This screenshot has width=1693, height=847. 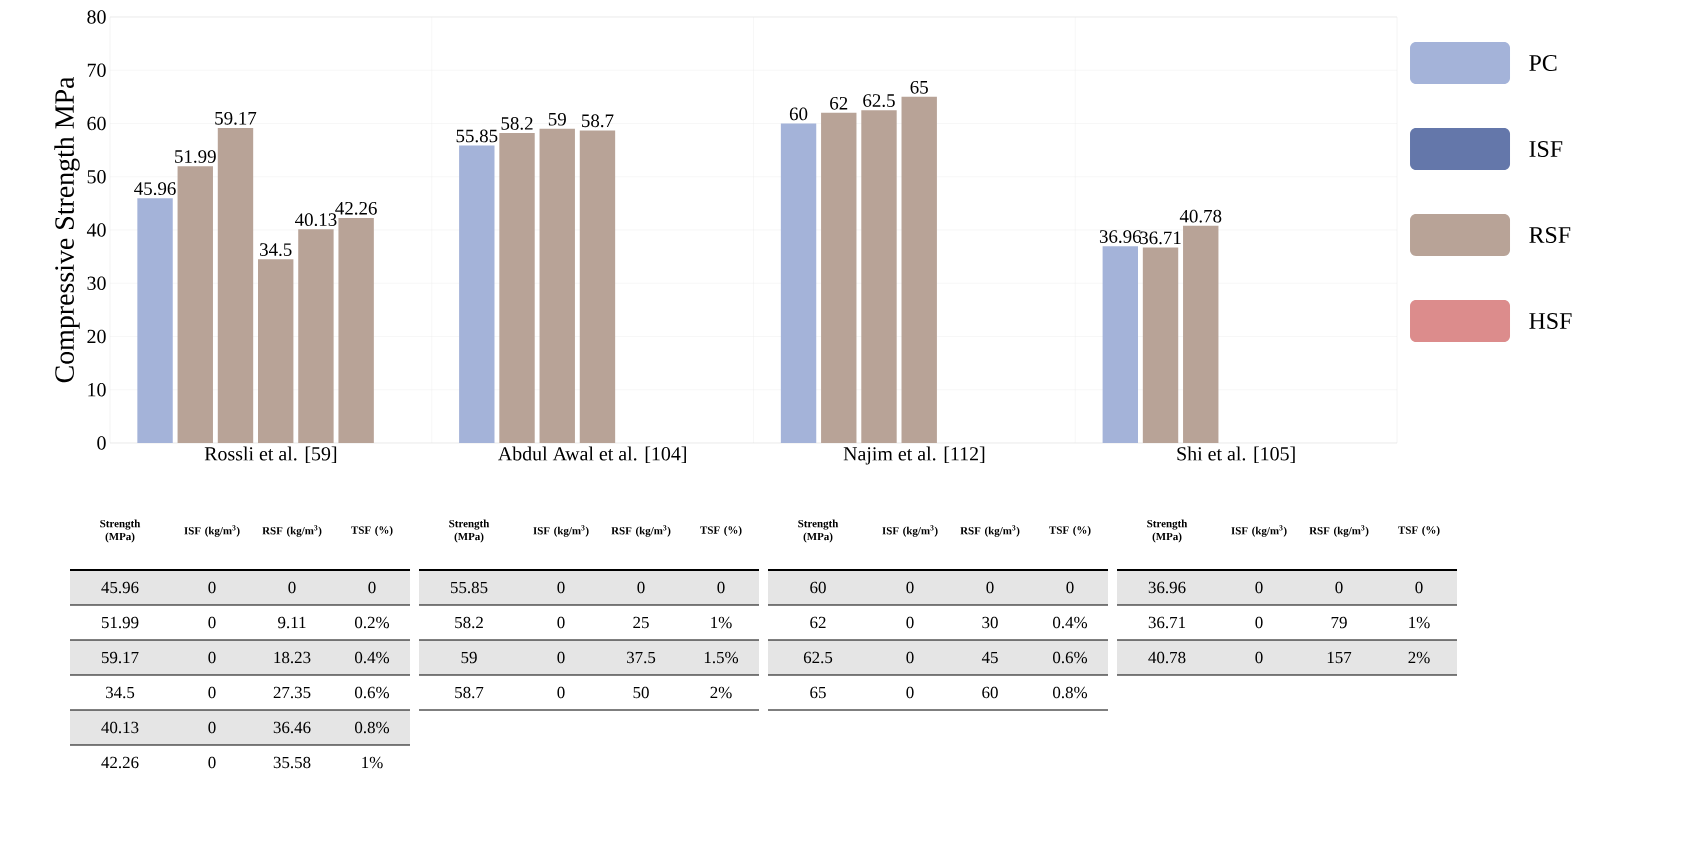 I want to click on x-tick-label: Abdul Awal et al. [104], so click(x=592, y=455).